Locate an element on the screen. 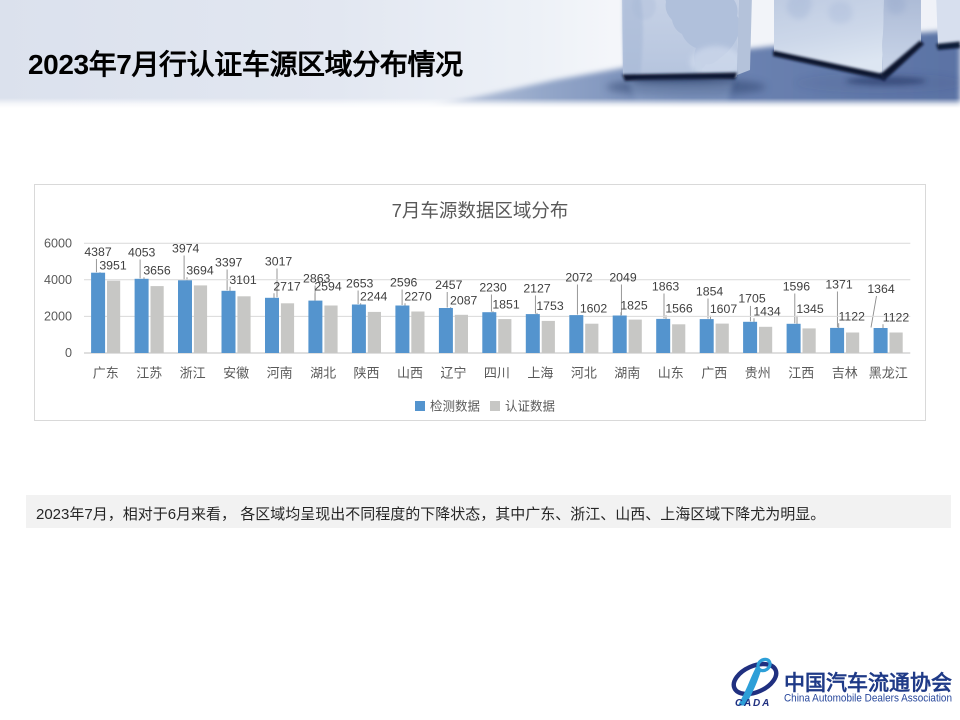 The height and width of the screenshot is (720, 960). svg-text: 四川 is located at coordinates (497, 373).